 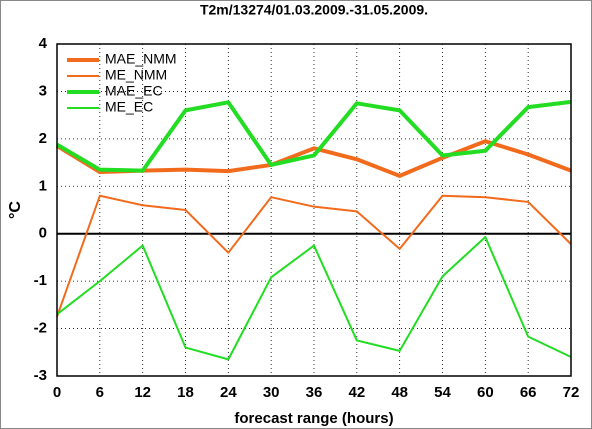 What do you see at coordinates (141, 59) in the screenshot?
I see `legend-label: MAE_NMM` at bounding box center [141, 59].